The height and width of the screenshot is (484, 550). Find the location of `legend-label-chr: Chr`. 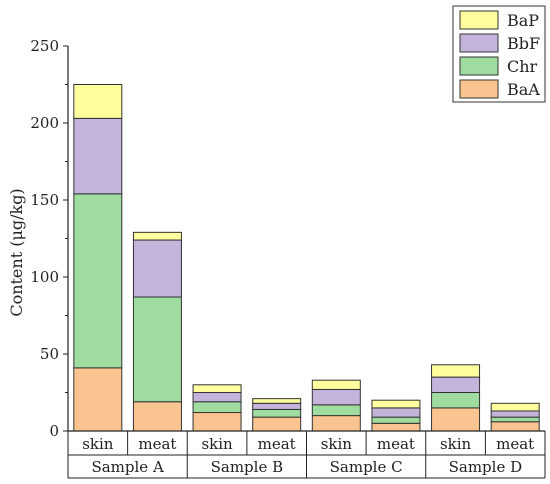

legend-label-chr: Chr is located at coordinates (522, 66).